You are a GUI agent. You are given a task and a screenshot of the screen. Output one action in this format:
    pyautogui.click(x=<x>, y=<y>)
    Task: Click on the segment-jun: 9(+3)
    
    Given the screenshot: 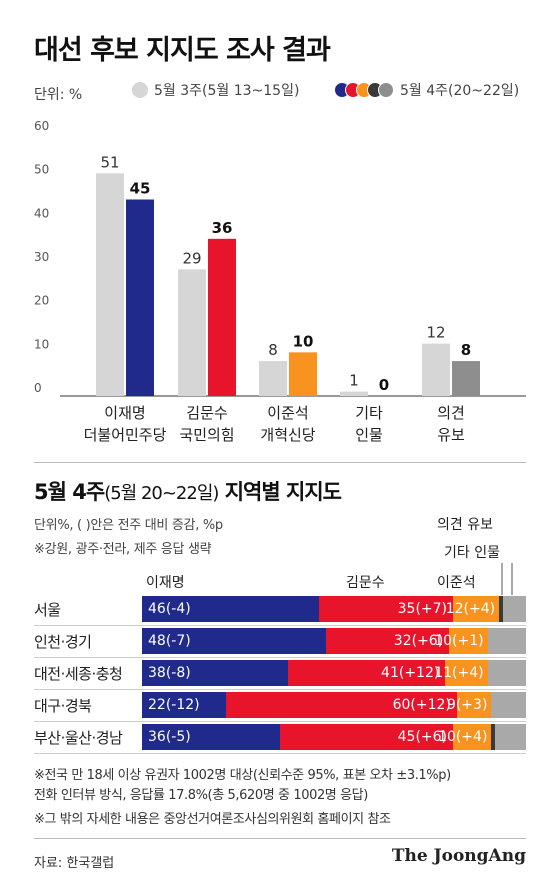 What is the action you would take?
    pyautogui.click(x=469, y=705)
    